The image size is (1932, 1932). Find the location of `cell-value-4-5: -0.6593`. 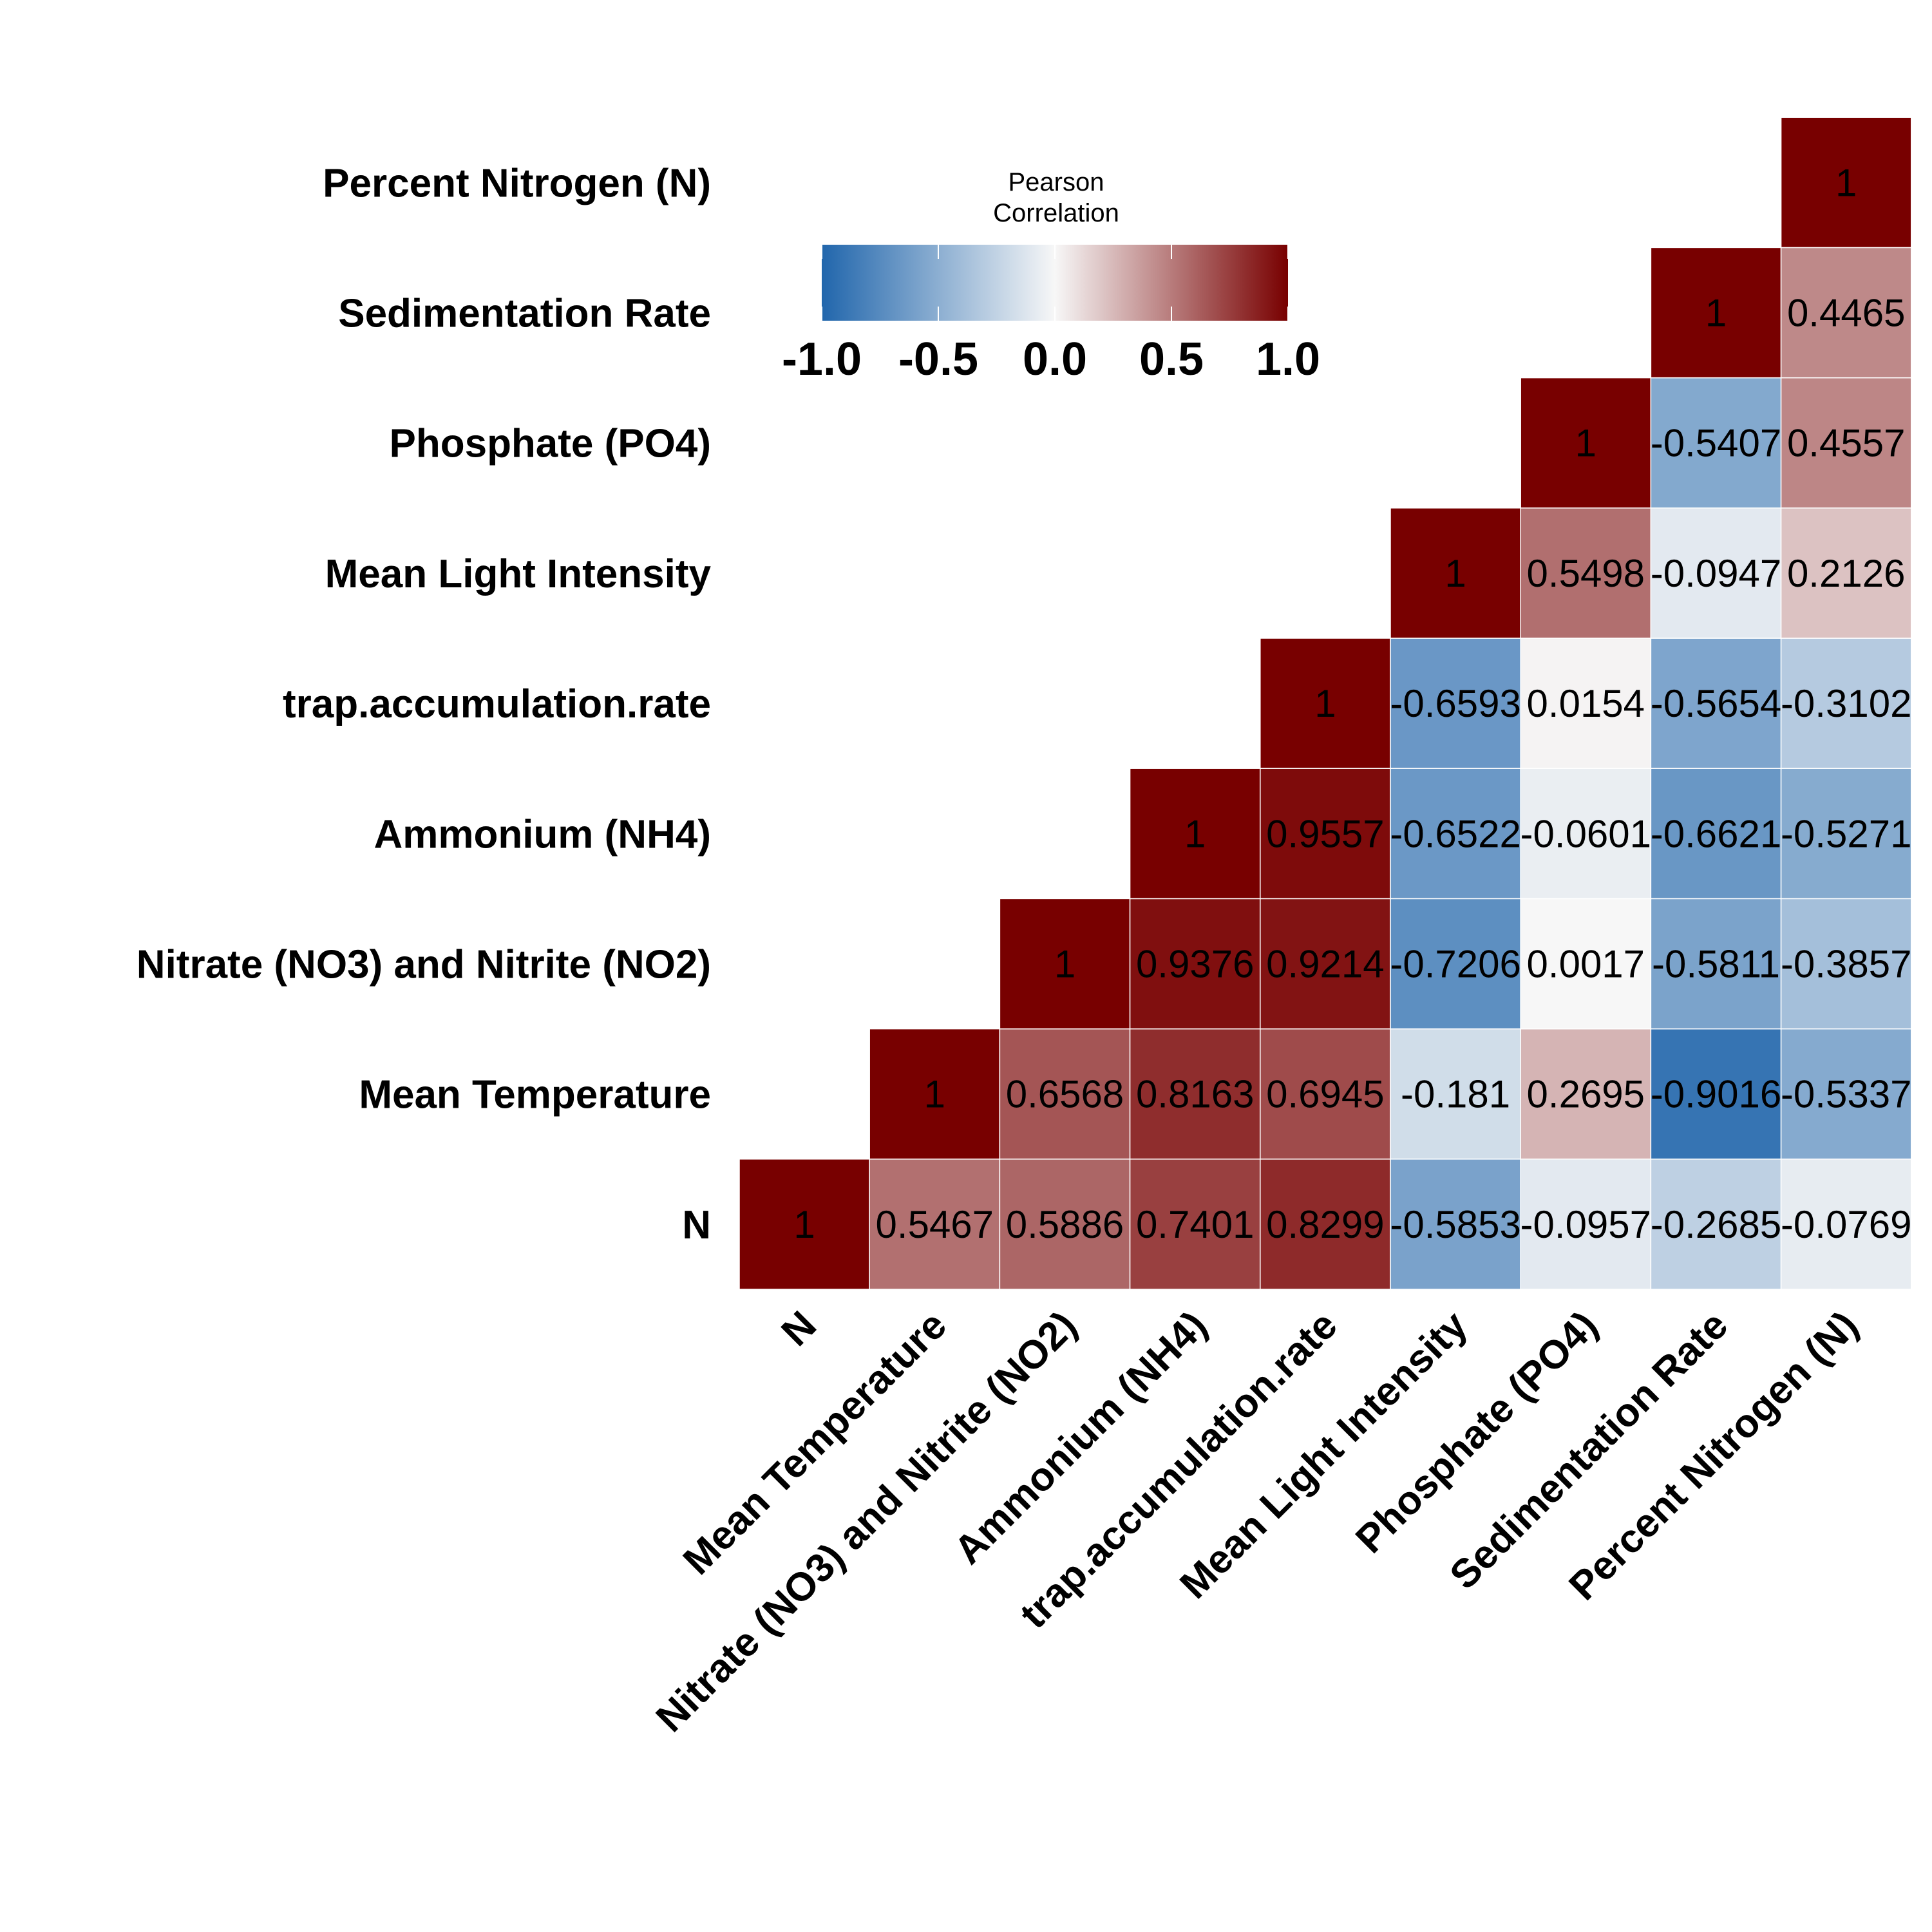

cell-value-4-5: -0.6593 is located at coordinates (1455, 703).